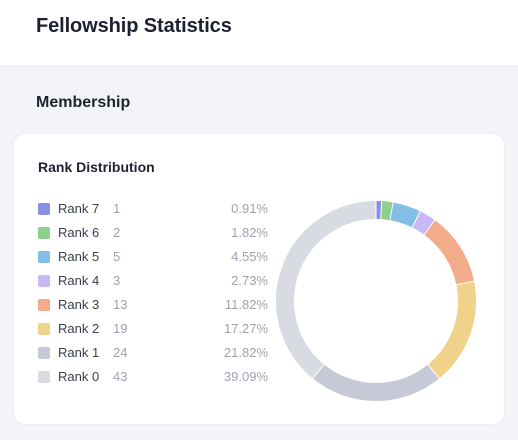 The image size is (518, 440). Describe the element at coordinates (83, 102) in the screenshot. I see `section-title-membership: Membership` at that location.